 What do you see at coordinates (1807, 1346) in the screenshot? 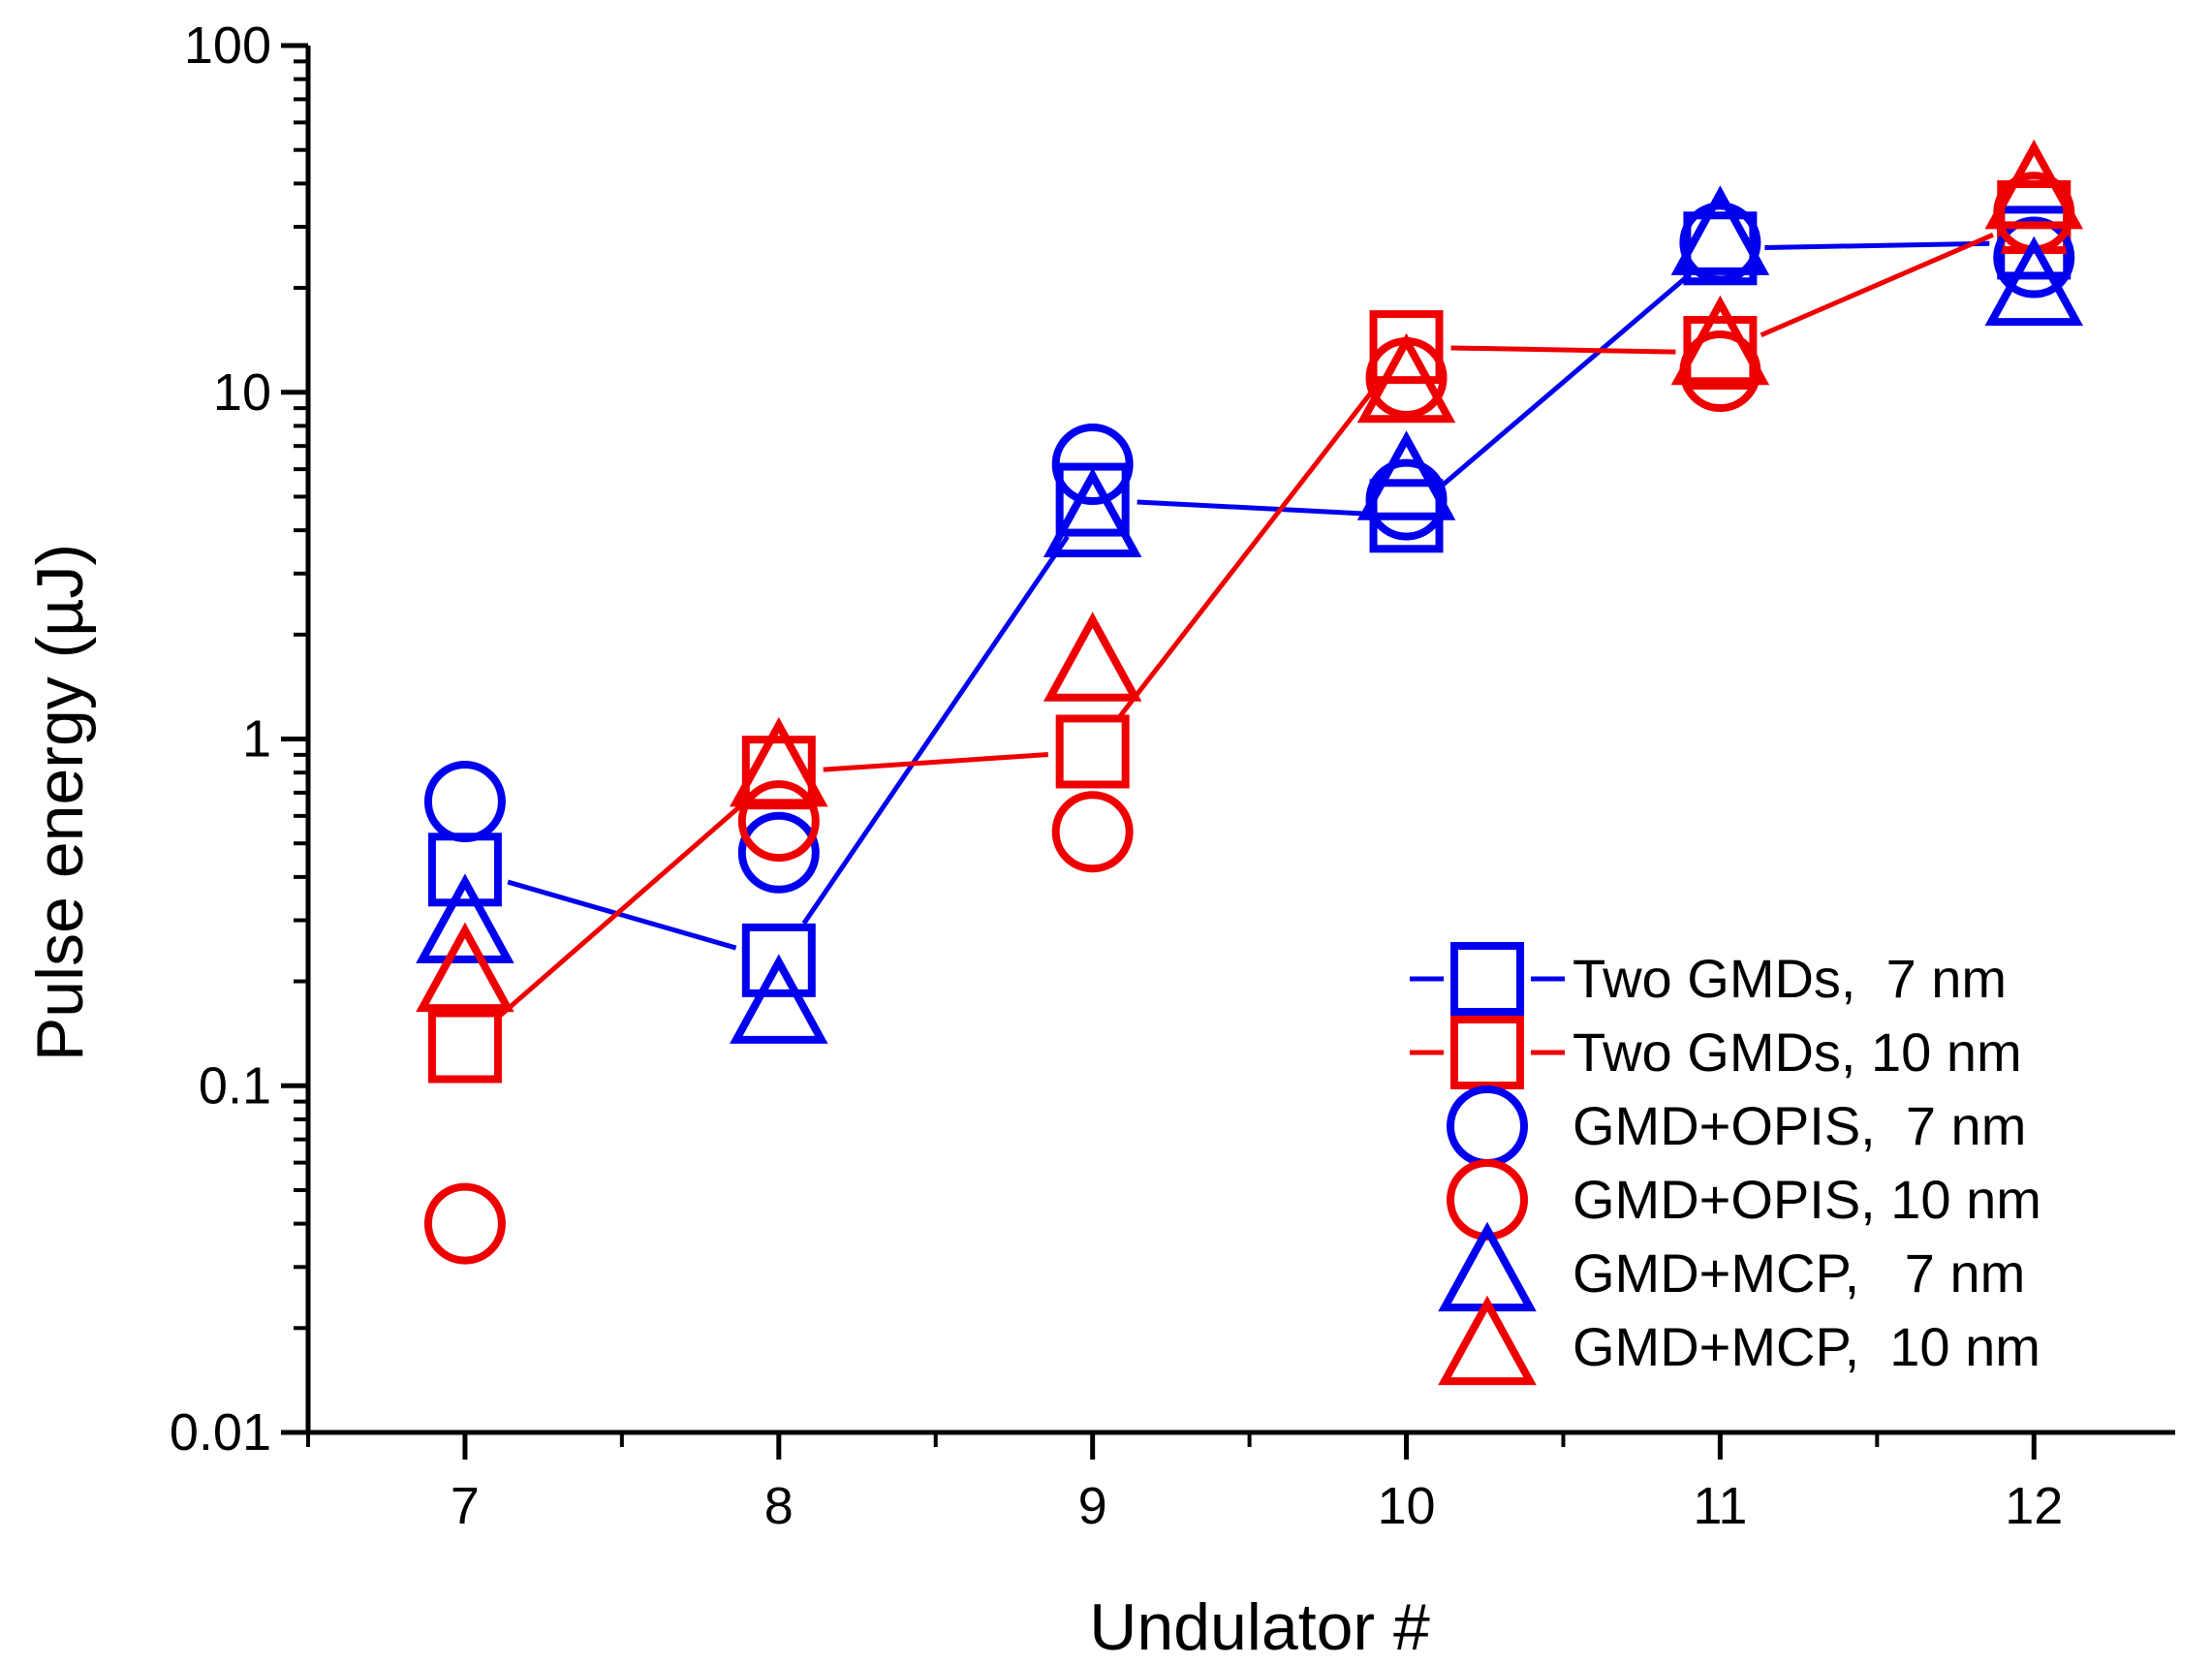
I see `legend-label: GMD+MCP, 10 nm` at bounding box center [1807, 1346].